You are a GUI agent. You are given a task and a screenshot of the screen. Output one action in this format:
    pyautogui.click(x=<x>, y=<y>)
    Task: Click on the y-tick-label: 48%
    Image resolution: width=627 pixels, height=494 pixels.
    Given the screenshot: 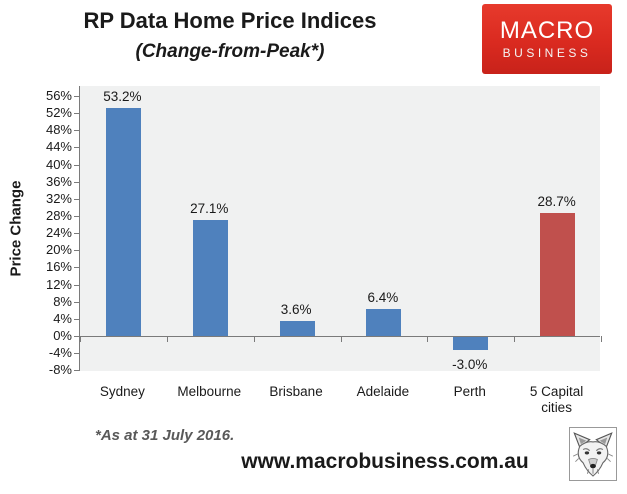 What is the action you would take?
    pyautogui.click(x=58, y=130)
    